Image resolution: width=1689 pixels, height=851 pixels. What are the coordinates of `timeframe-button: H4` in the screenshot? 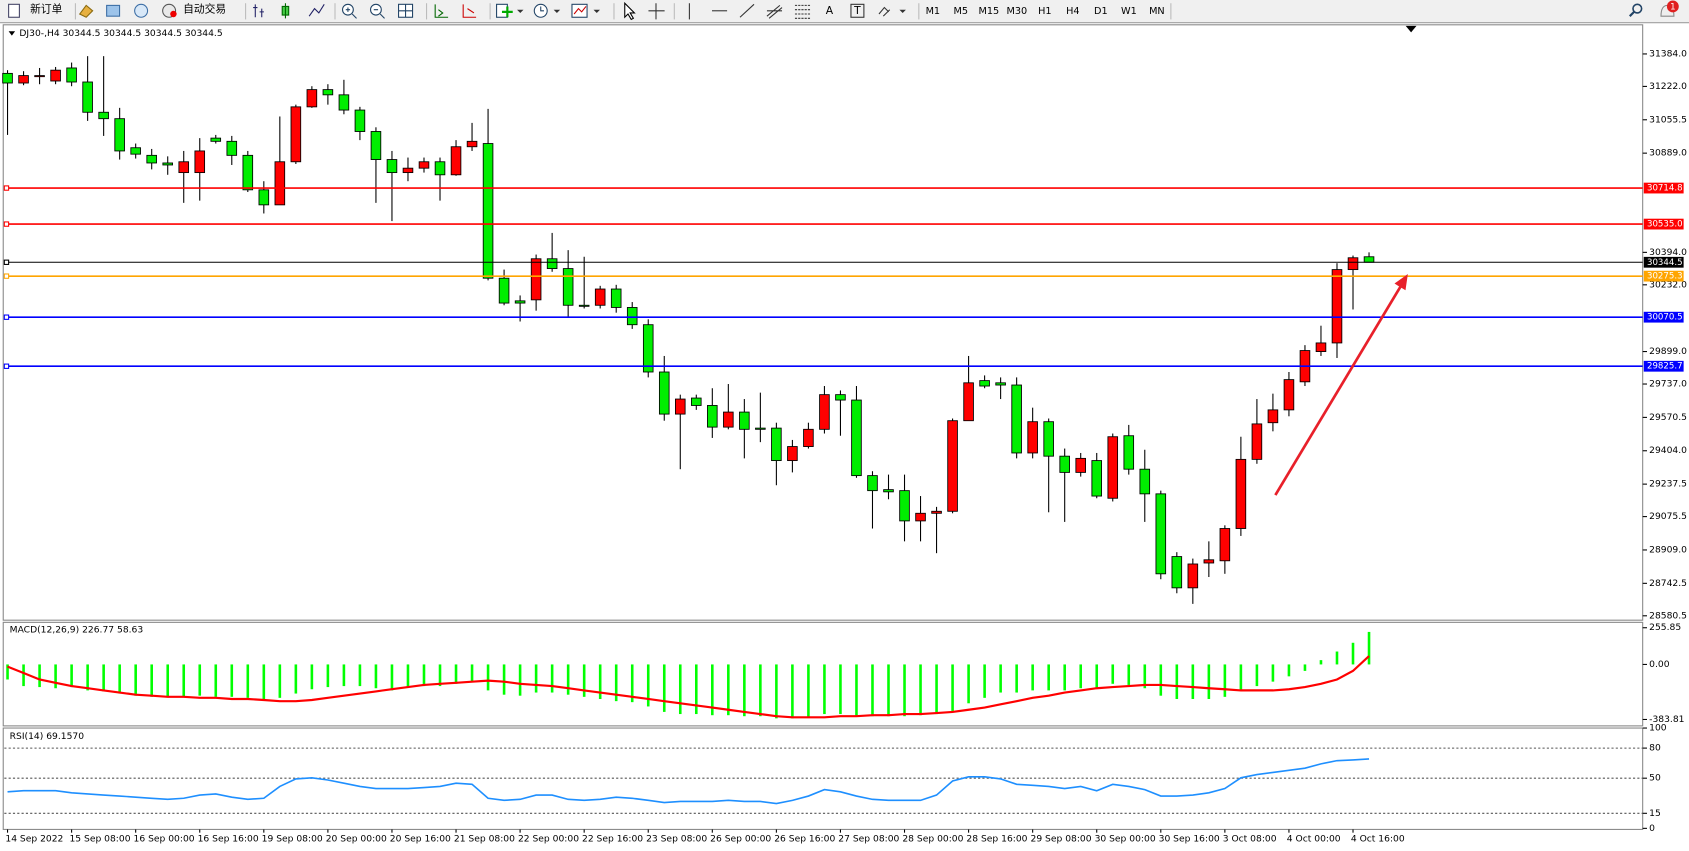 It's located at (1072, 11).